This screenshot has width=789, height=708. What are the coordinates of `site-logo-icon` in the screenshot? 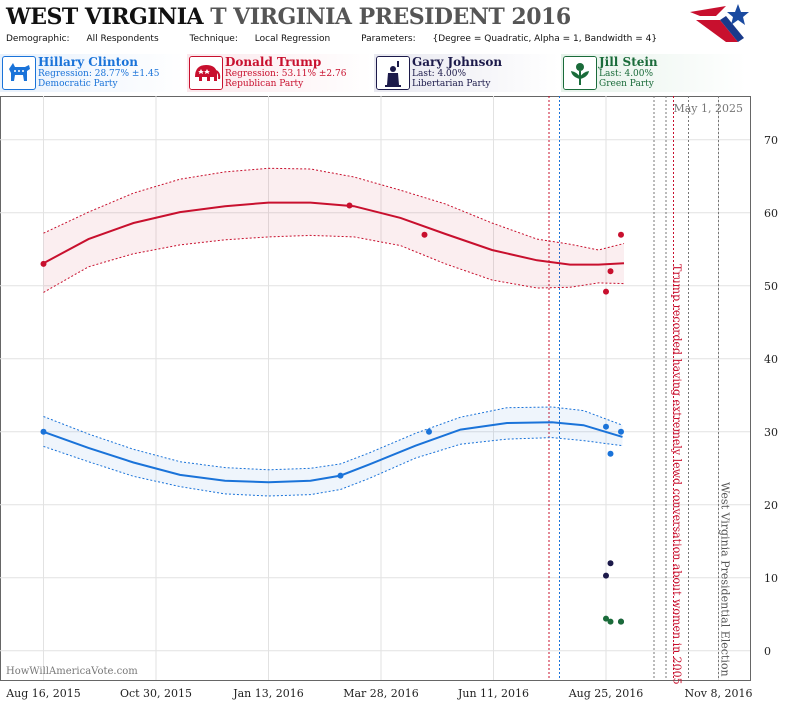 It's located at (719, 23).